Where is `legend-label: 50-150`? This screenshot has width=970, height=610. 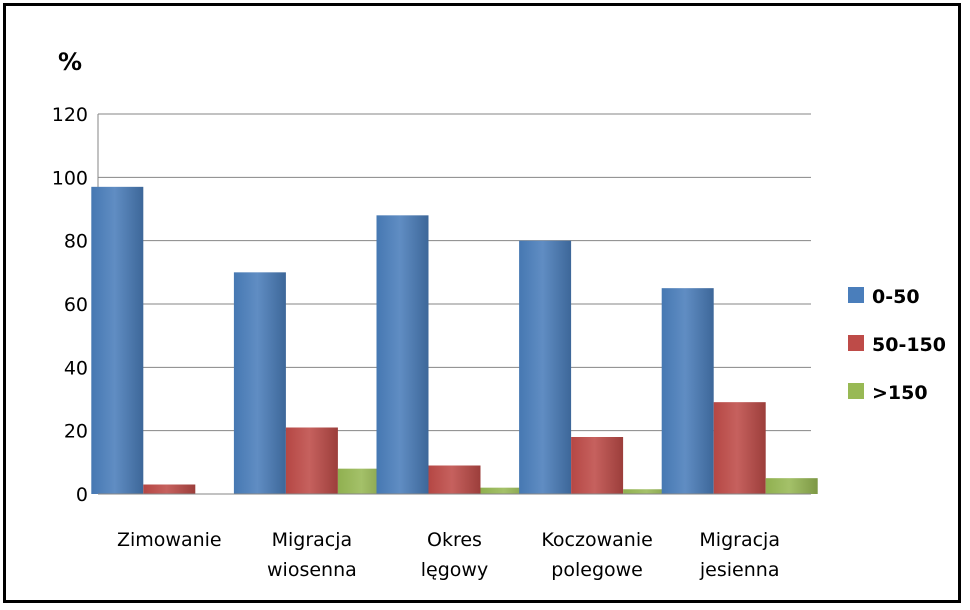 legend-label: 50-150 is located at coordinates (909, 345).